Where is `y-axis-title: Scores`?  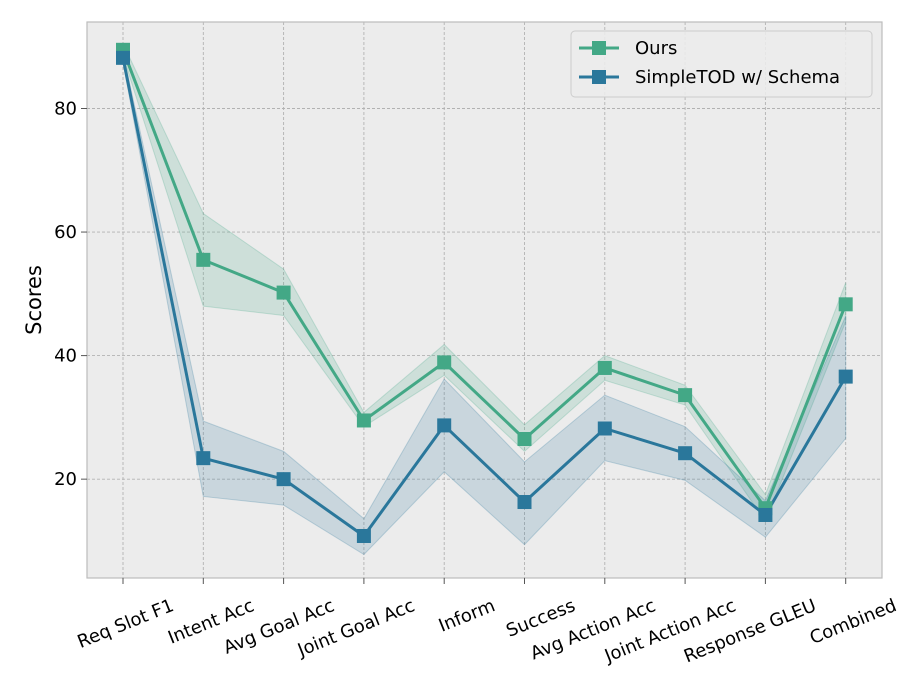 y-axis-title: Scores is located at coordinates (34, 300).